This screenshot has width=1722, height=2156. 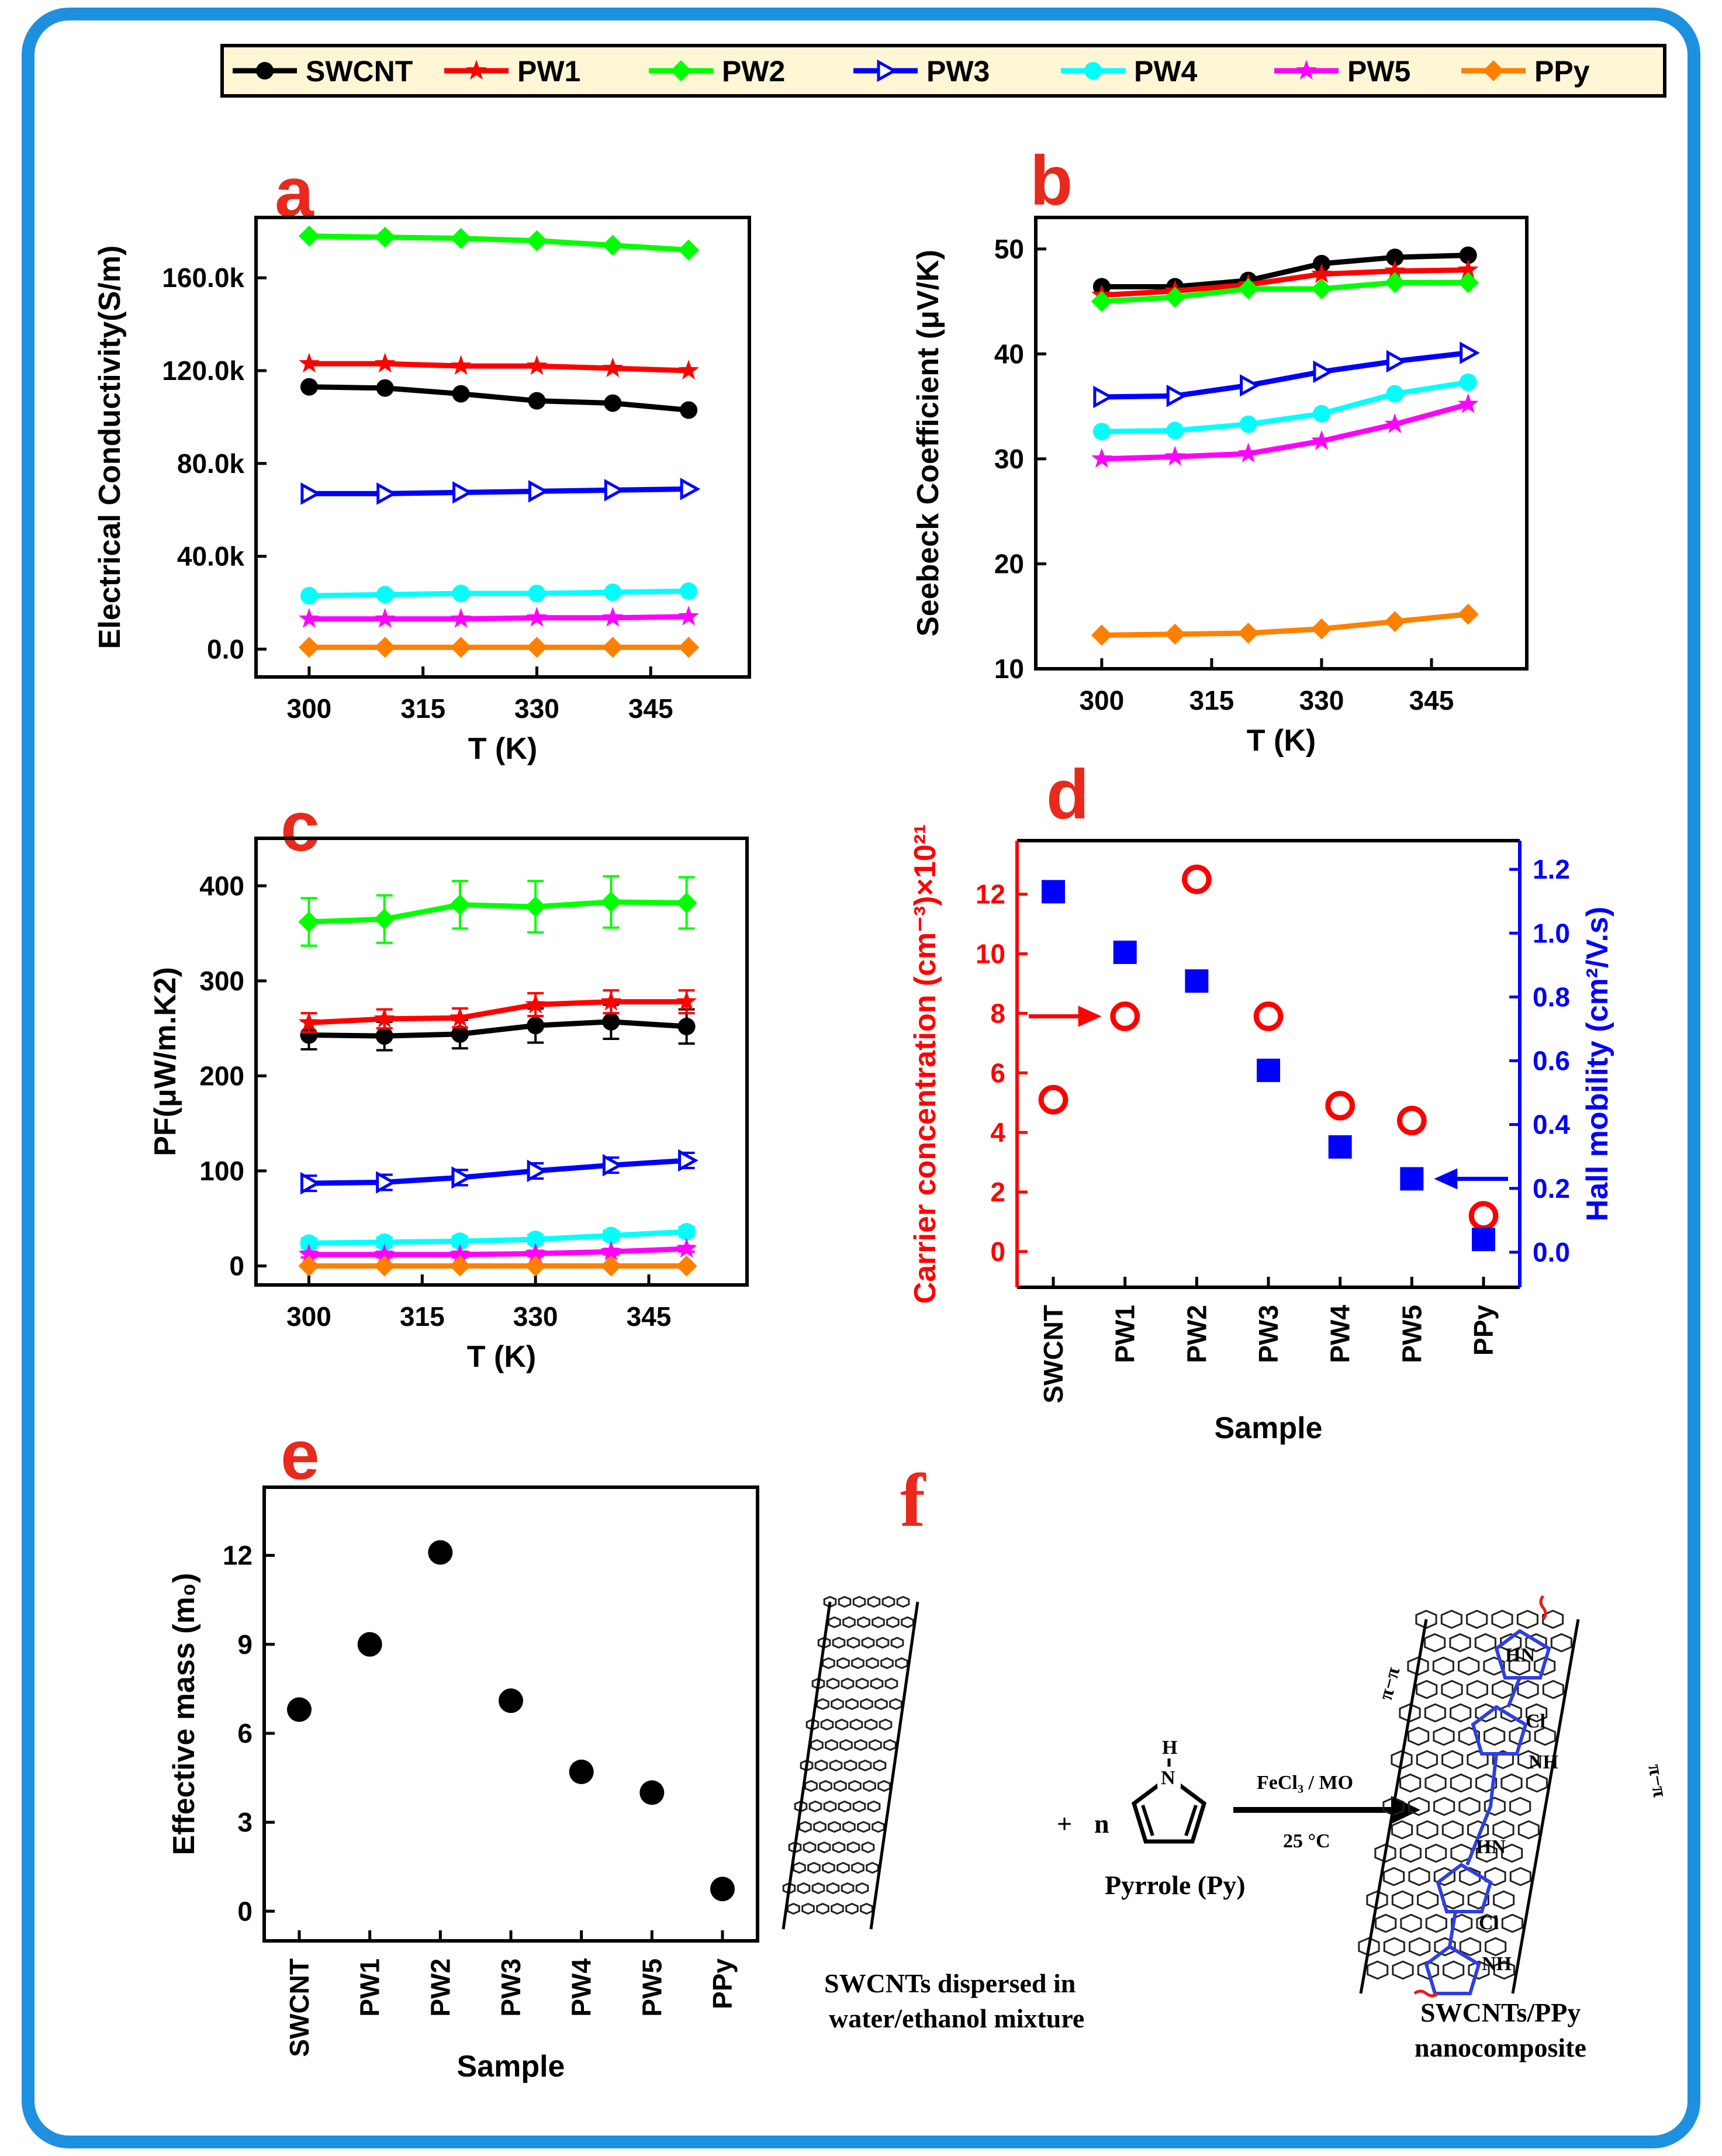 I want to click on pyrrole-nitrogen: N, so click(x=1168, y=1778).